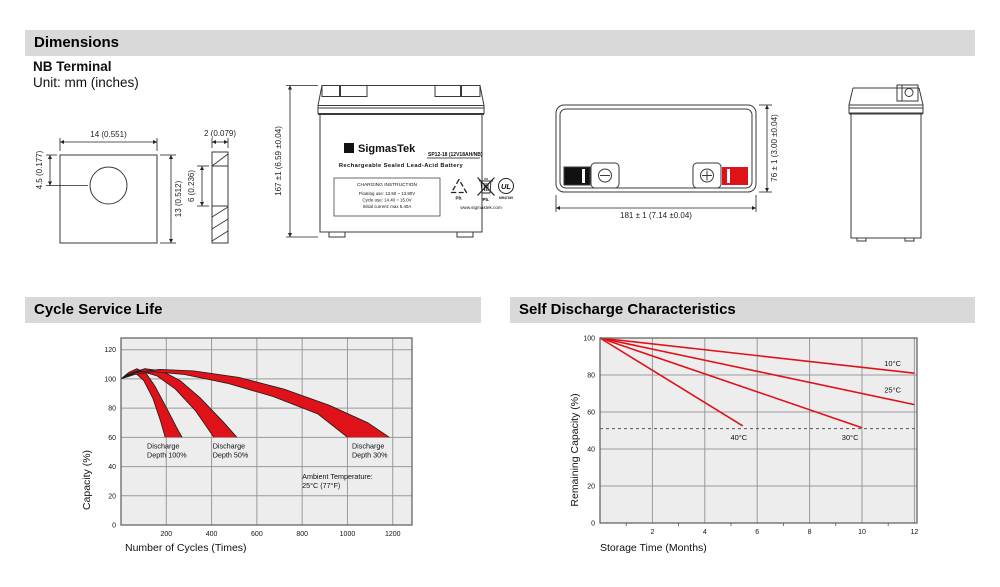 Image resolution: width=1000 pixels, height=587 pixels. What do you see at coordinates (231, 454) in the screenshot?
I see `annotation: Depth 50%` at bounding box center [231, 454].